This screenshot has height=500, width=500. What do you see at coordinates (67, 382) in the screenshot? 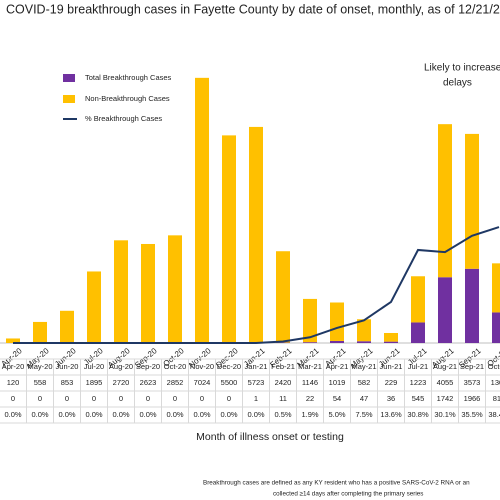
I see `table-cell: 853` at bounding box center [67, 382].